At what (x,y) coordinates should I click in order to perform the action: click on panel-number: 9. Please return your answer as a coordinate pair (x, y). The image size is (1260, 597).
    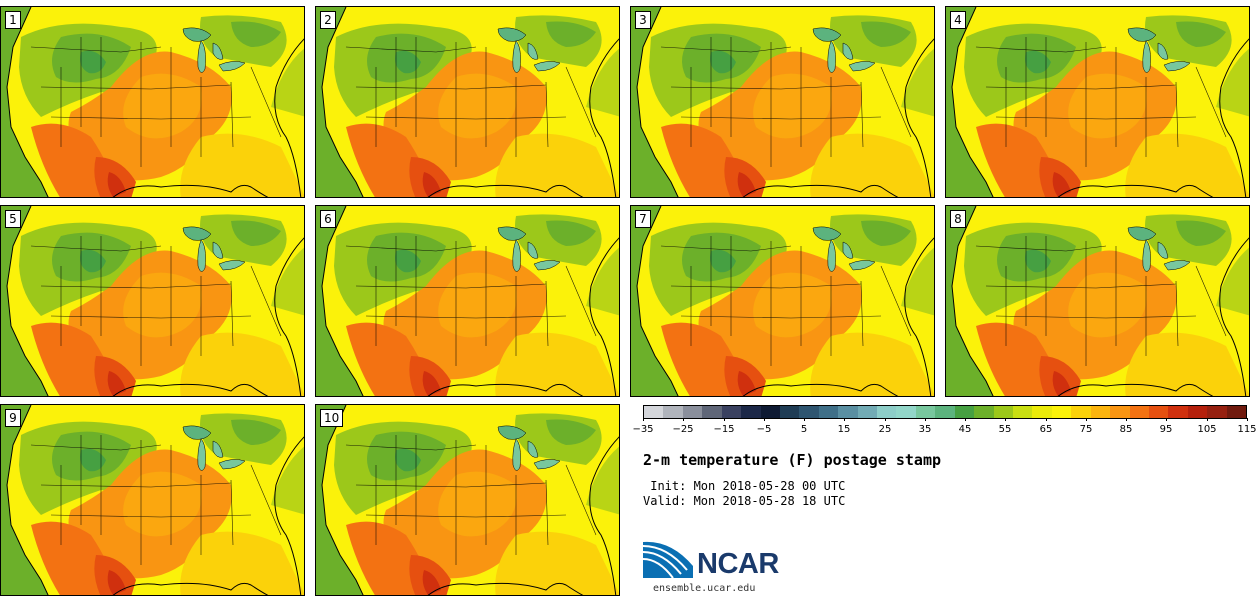
    Looking at the image, I should click on (13, 418).